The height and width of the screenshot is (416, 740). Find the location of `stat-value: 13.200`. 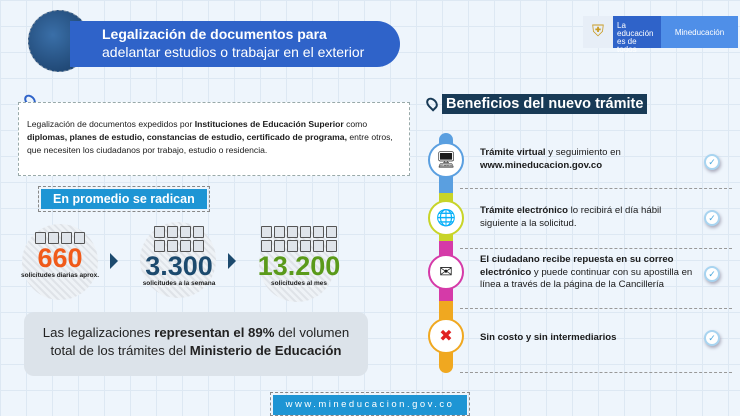

stat-value: 13.200 is located at coordinates (299, 266).